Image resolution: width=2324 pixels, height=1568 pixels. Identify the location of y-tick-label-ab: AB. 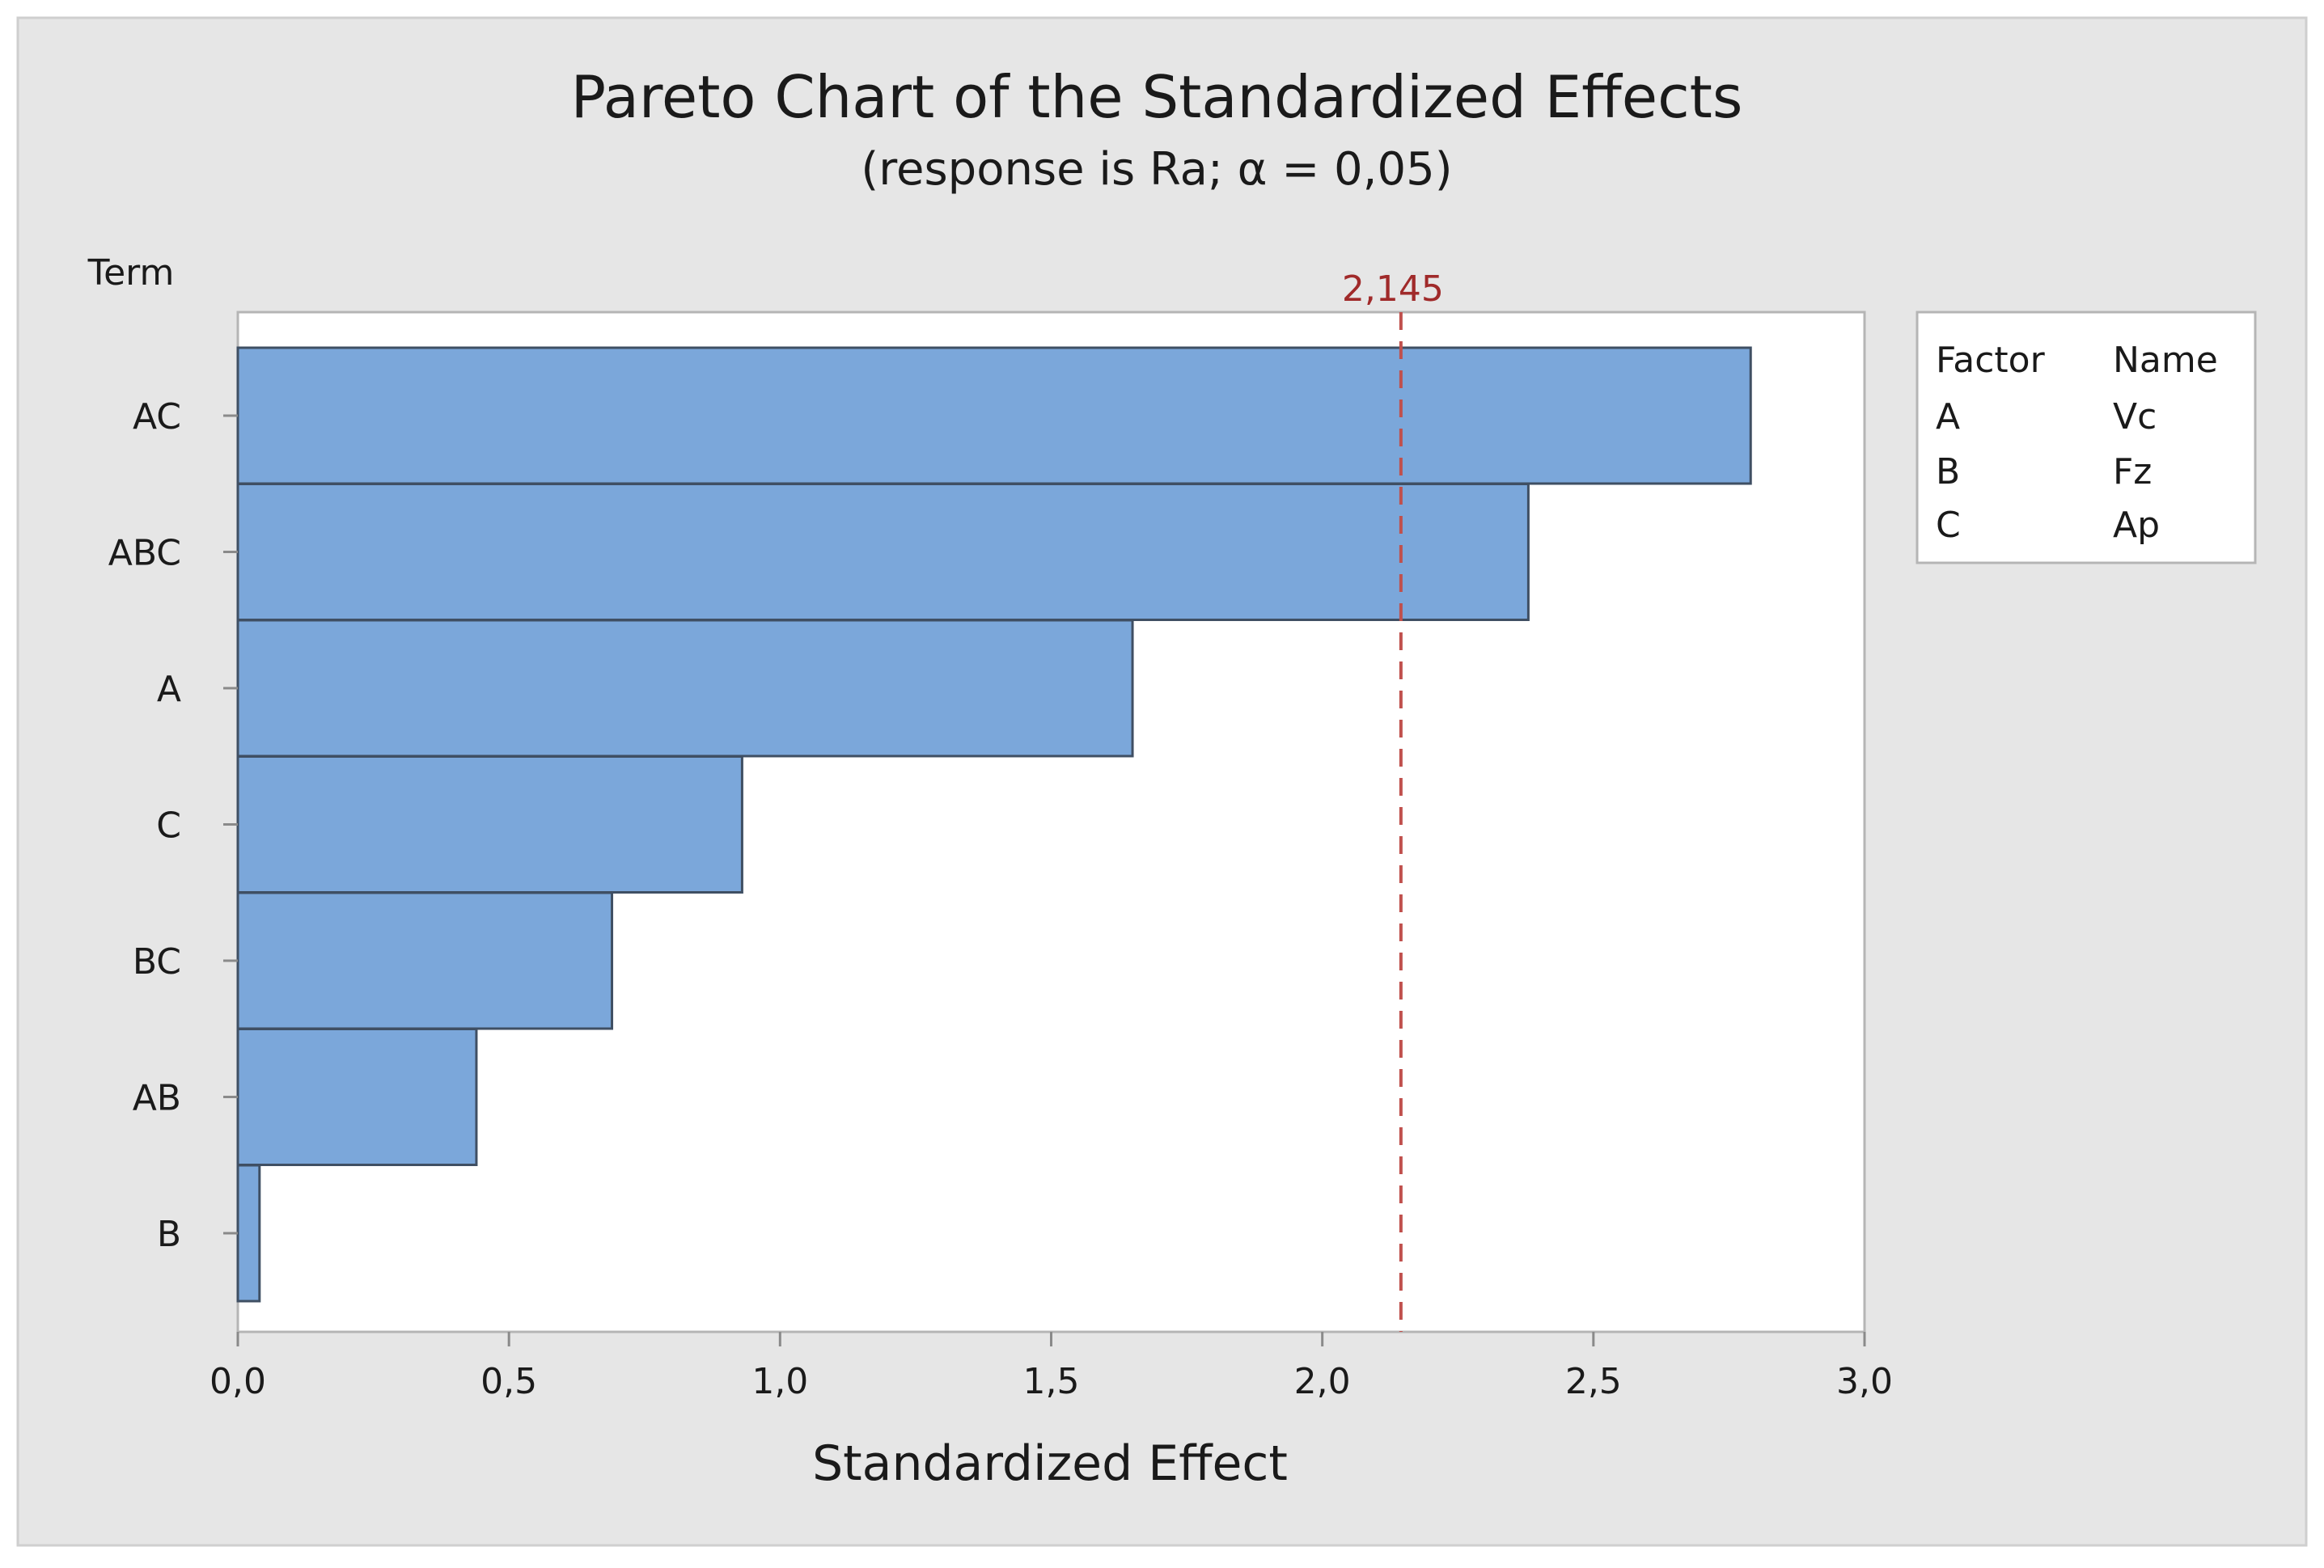
(157, 1098).